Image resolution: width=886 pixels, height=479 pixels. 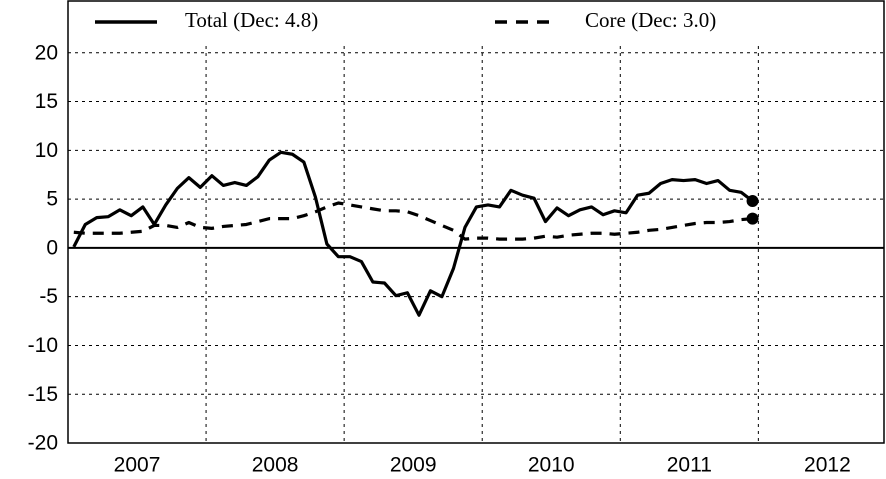 What do you see at coordinates (46, 150) in the screenshot?
I see `y-tick-label: 10` at bounding box center [46, 150].